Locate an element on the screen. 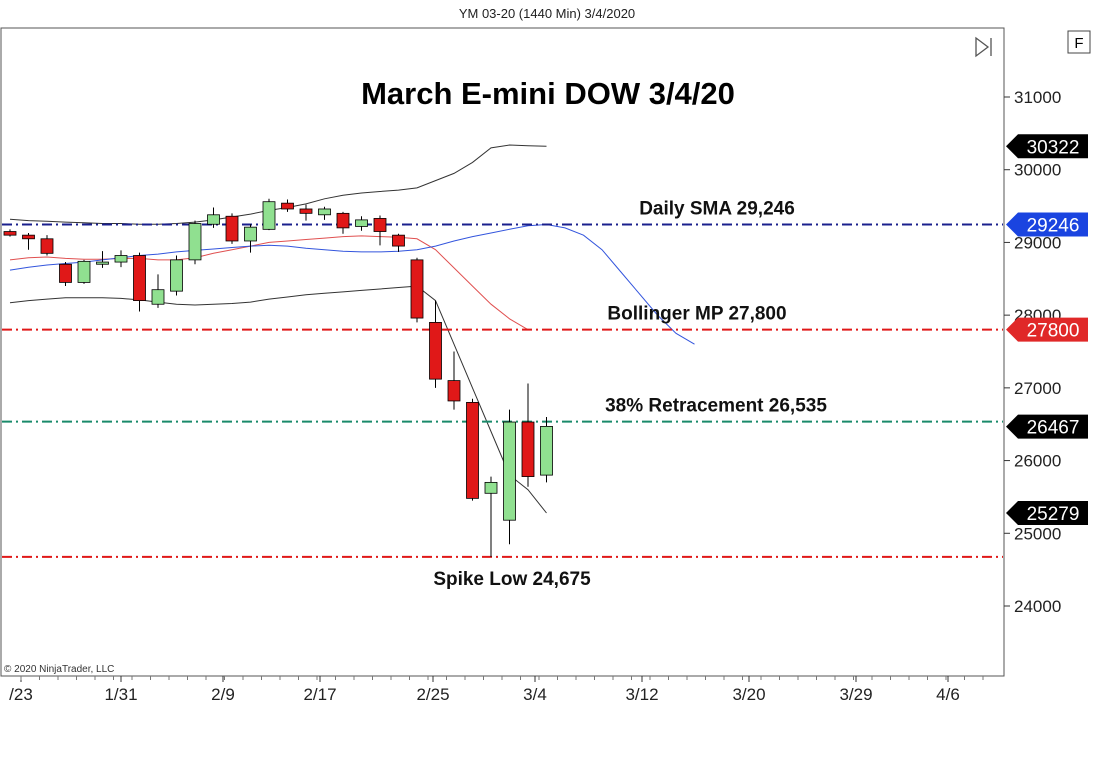  level-badge-2: 26467 is located at coordinates (1047, 426).